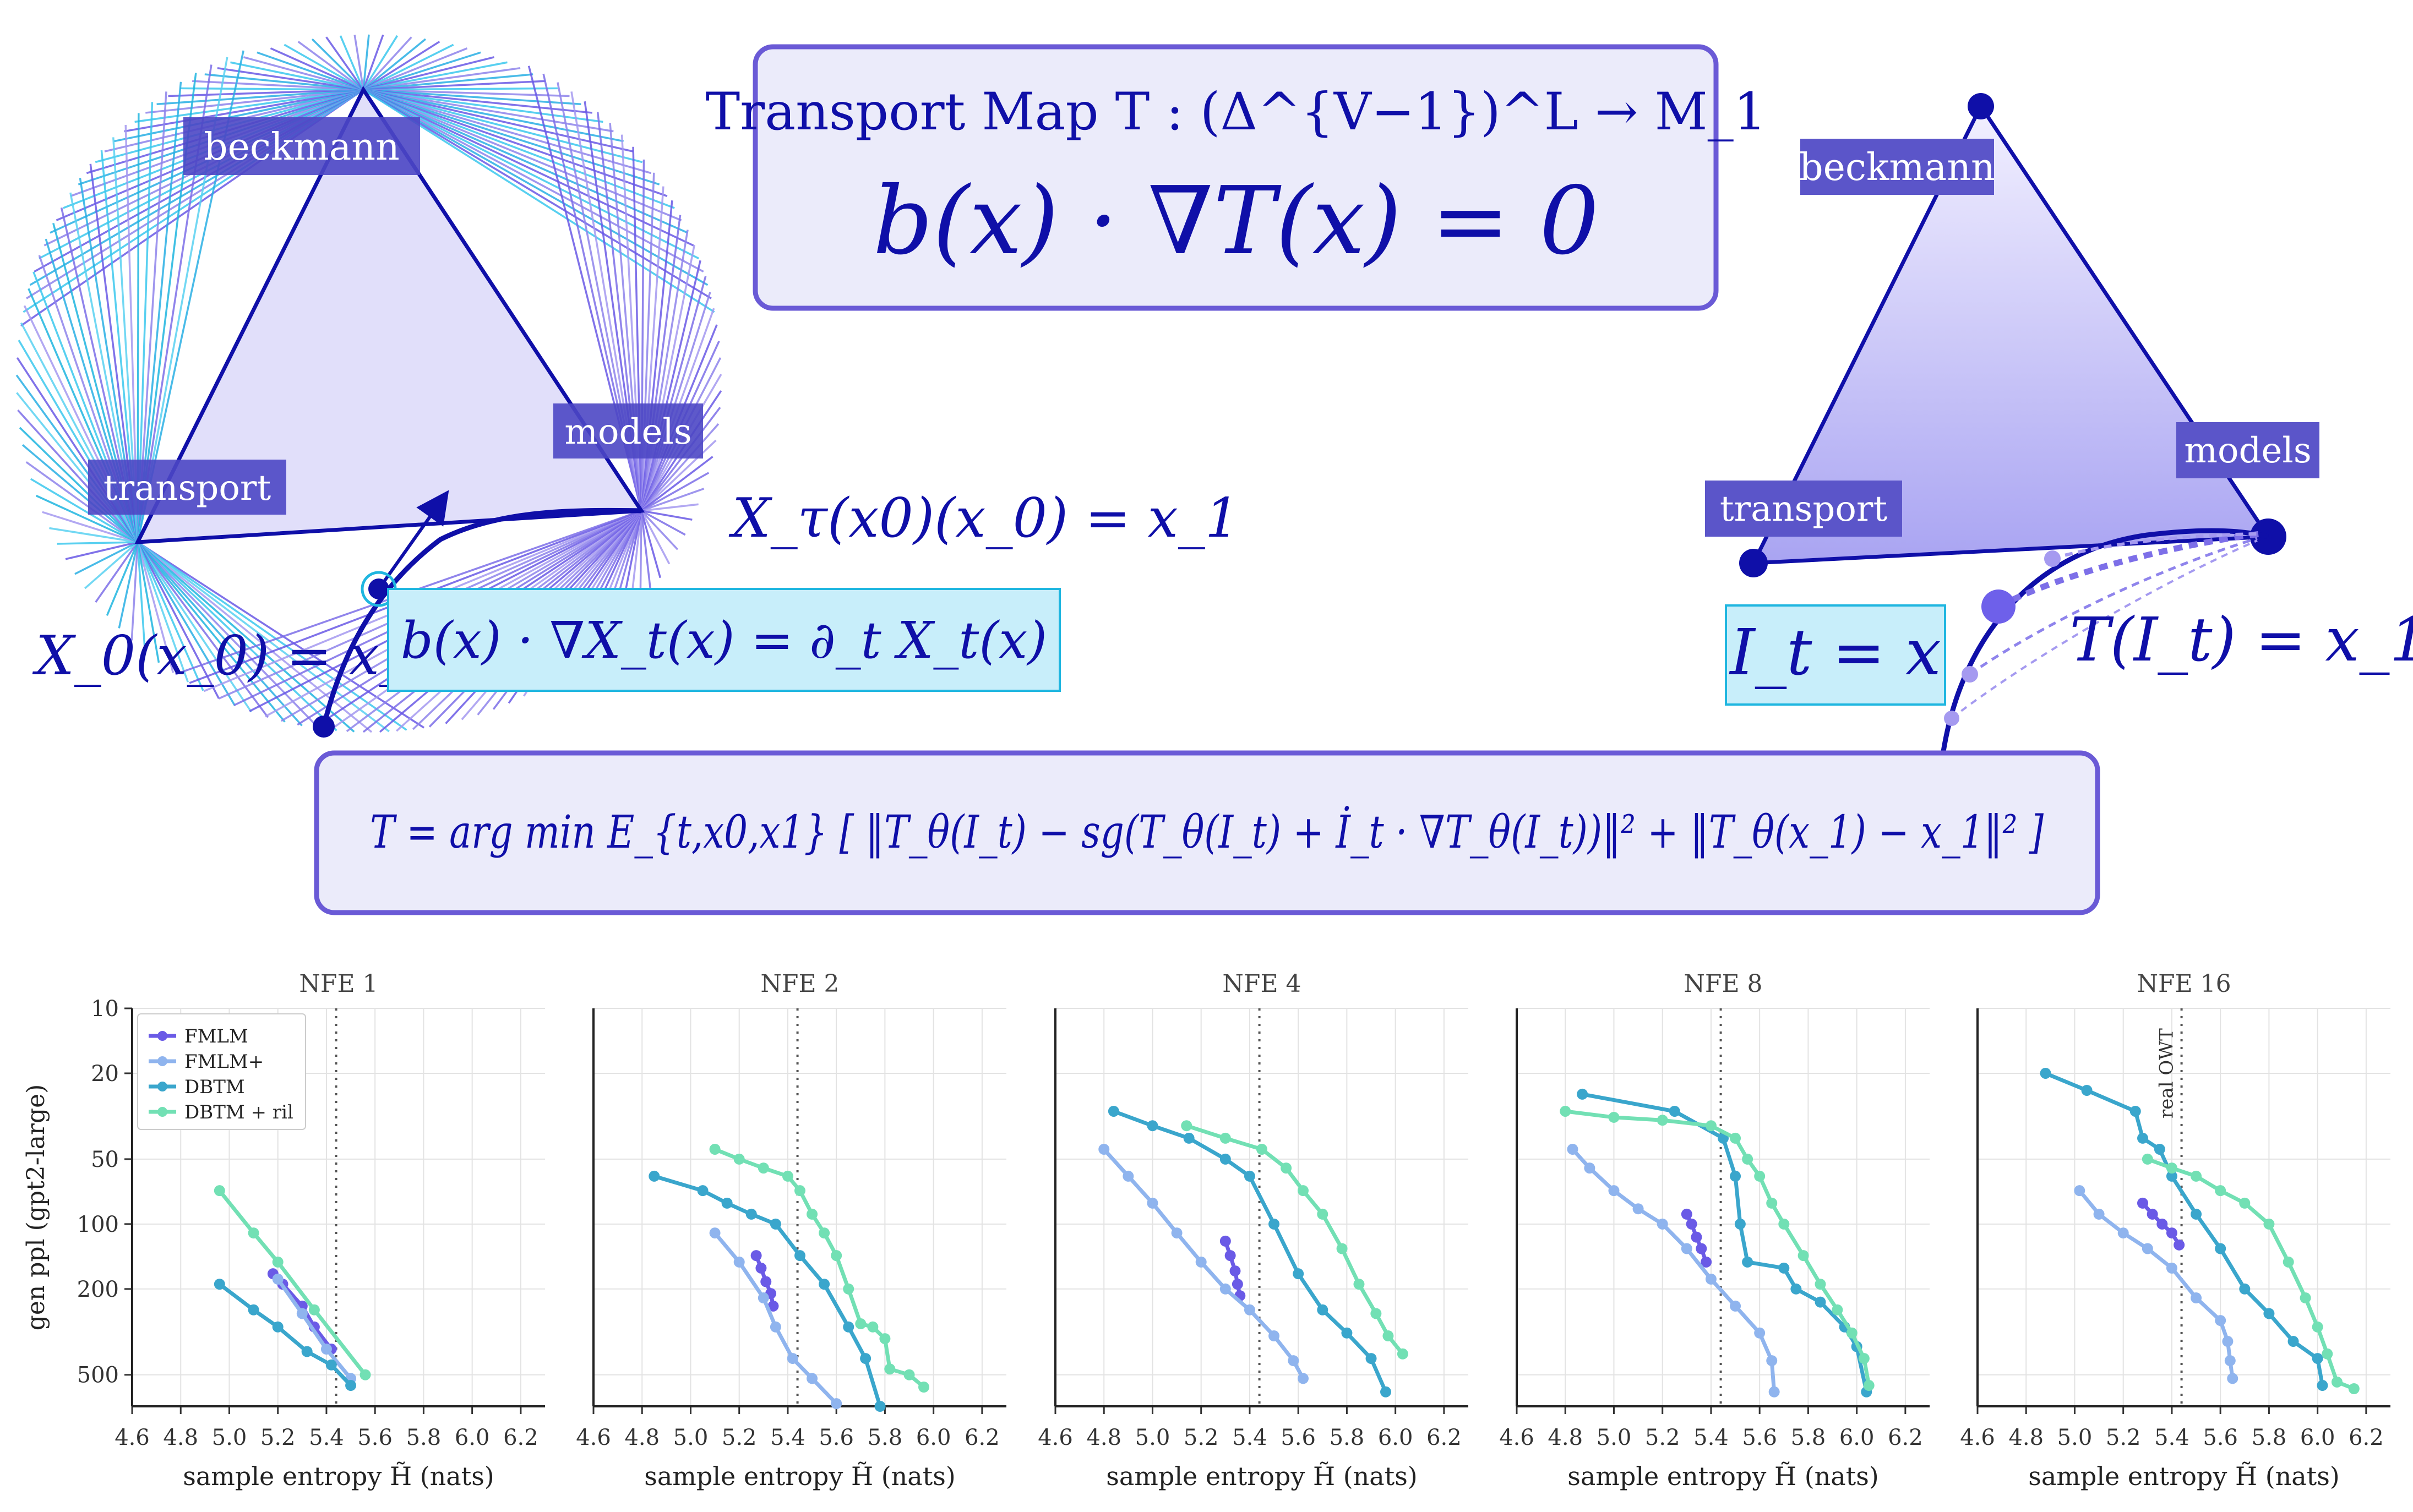 This screenshot has width=2413, height=1512. Describe the element at coordinates (1835, 655) in the screenshot. I see `state-box` at that location.